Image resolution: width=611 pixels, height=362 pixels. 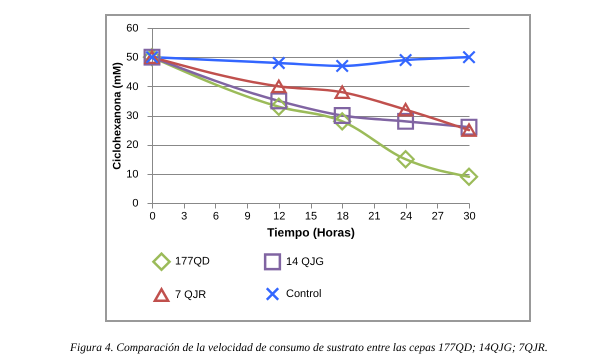 I want to click on legend-label: 177QD, so click(x=192, y=262).